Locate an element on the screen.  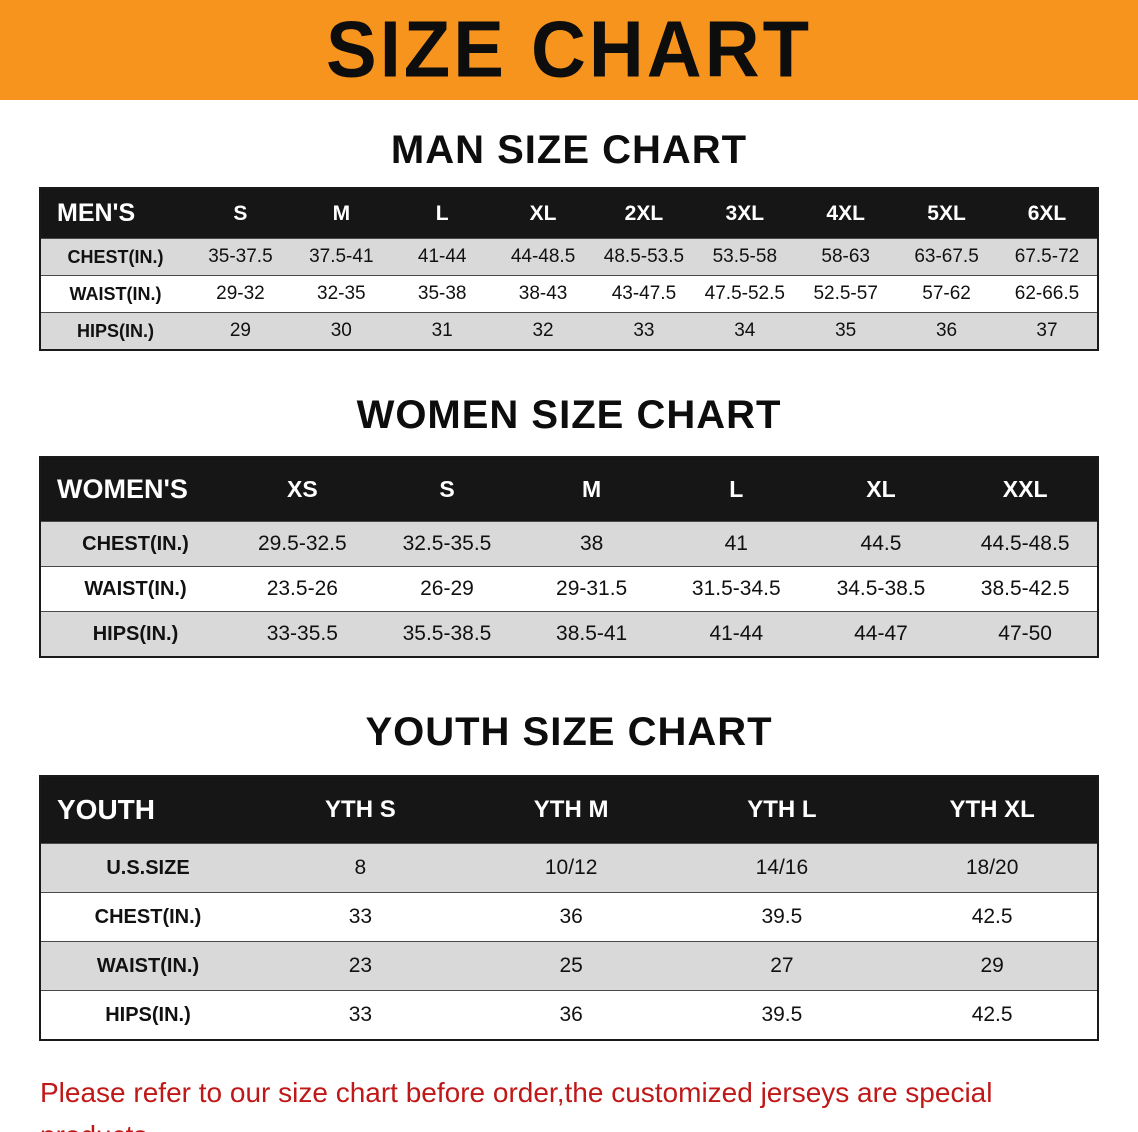
size-value: 48.5-53.5 is located at coordinates (644, 257).